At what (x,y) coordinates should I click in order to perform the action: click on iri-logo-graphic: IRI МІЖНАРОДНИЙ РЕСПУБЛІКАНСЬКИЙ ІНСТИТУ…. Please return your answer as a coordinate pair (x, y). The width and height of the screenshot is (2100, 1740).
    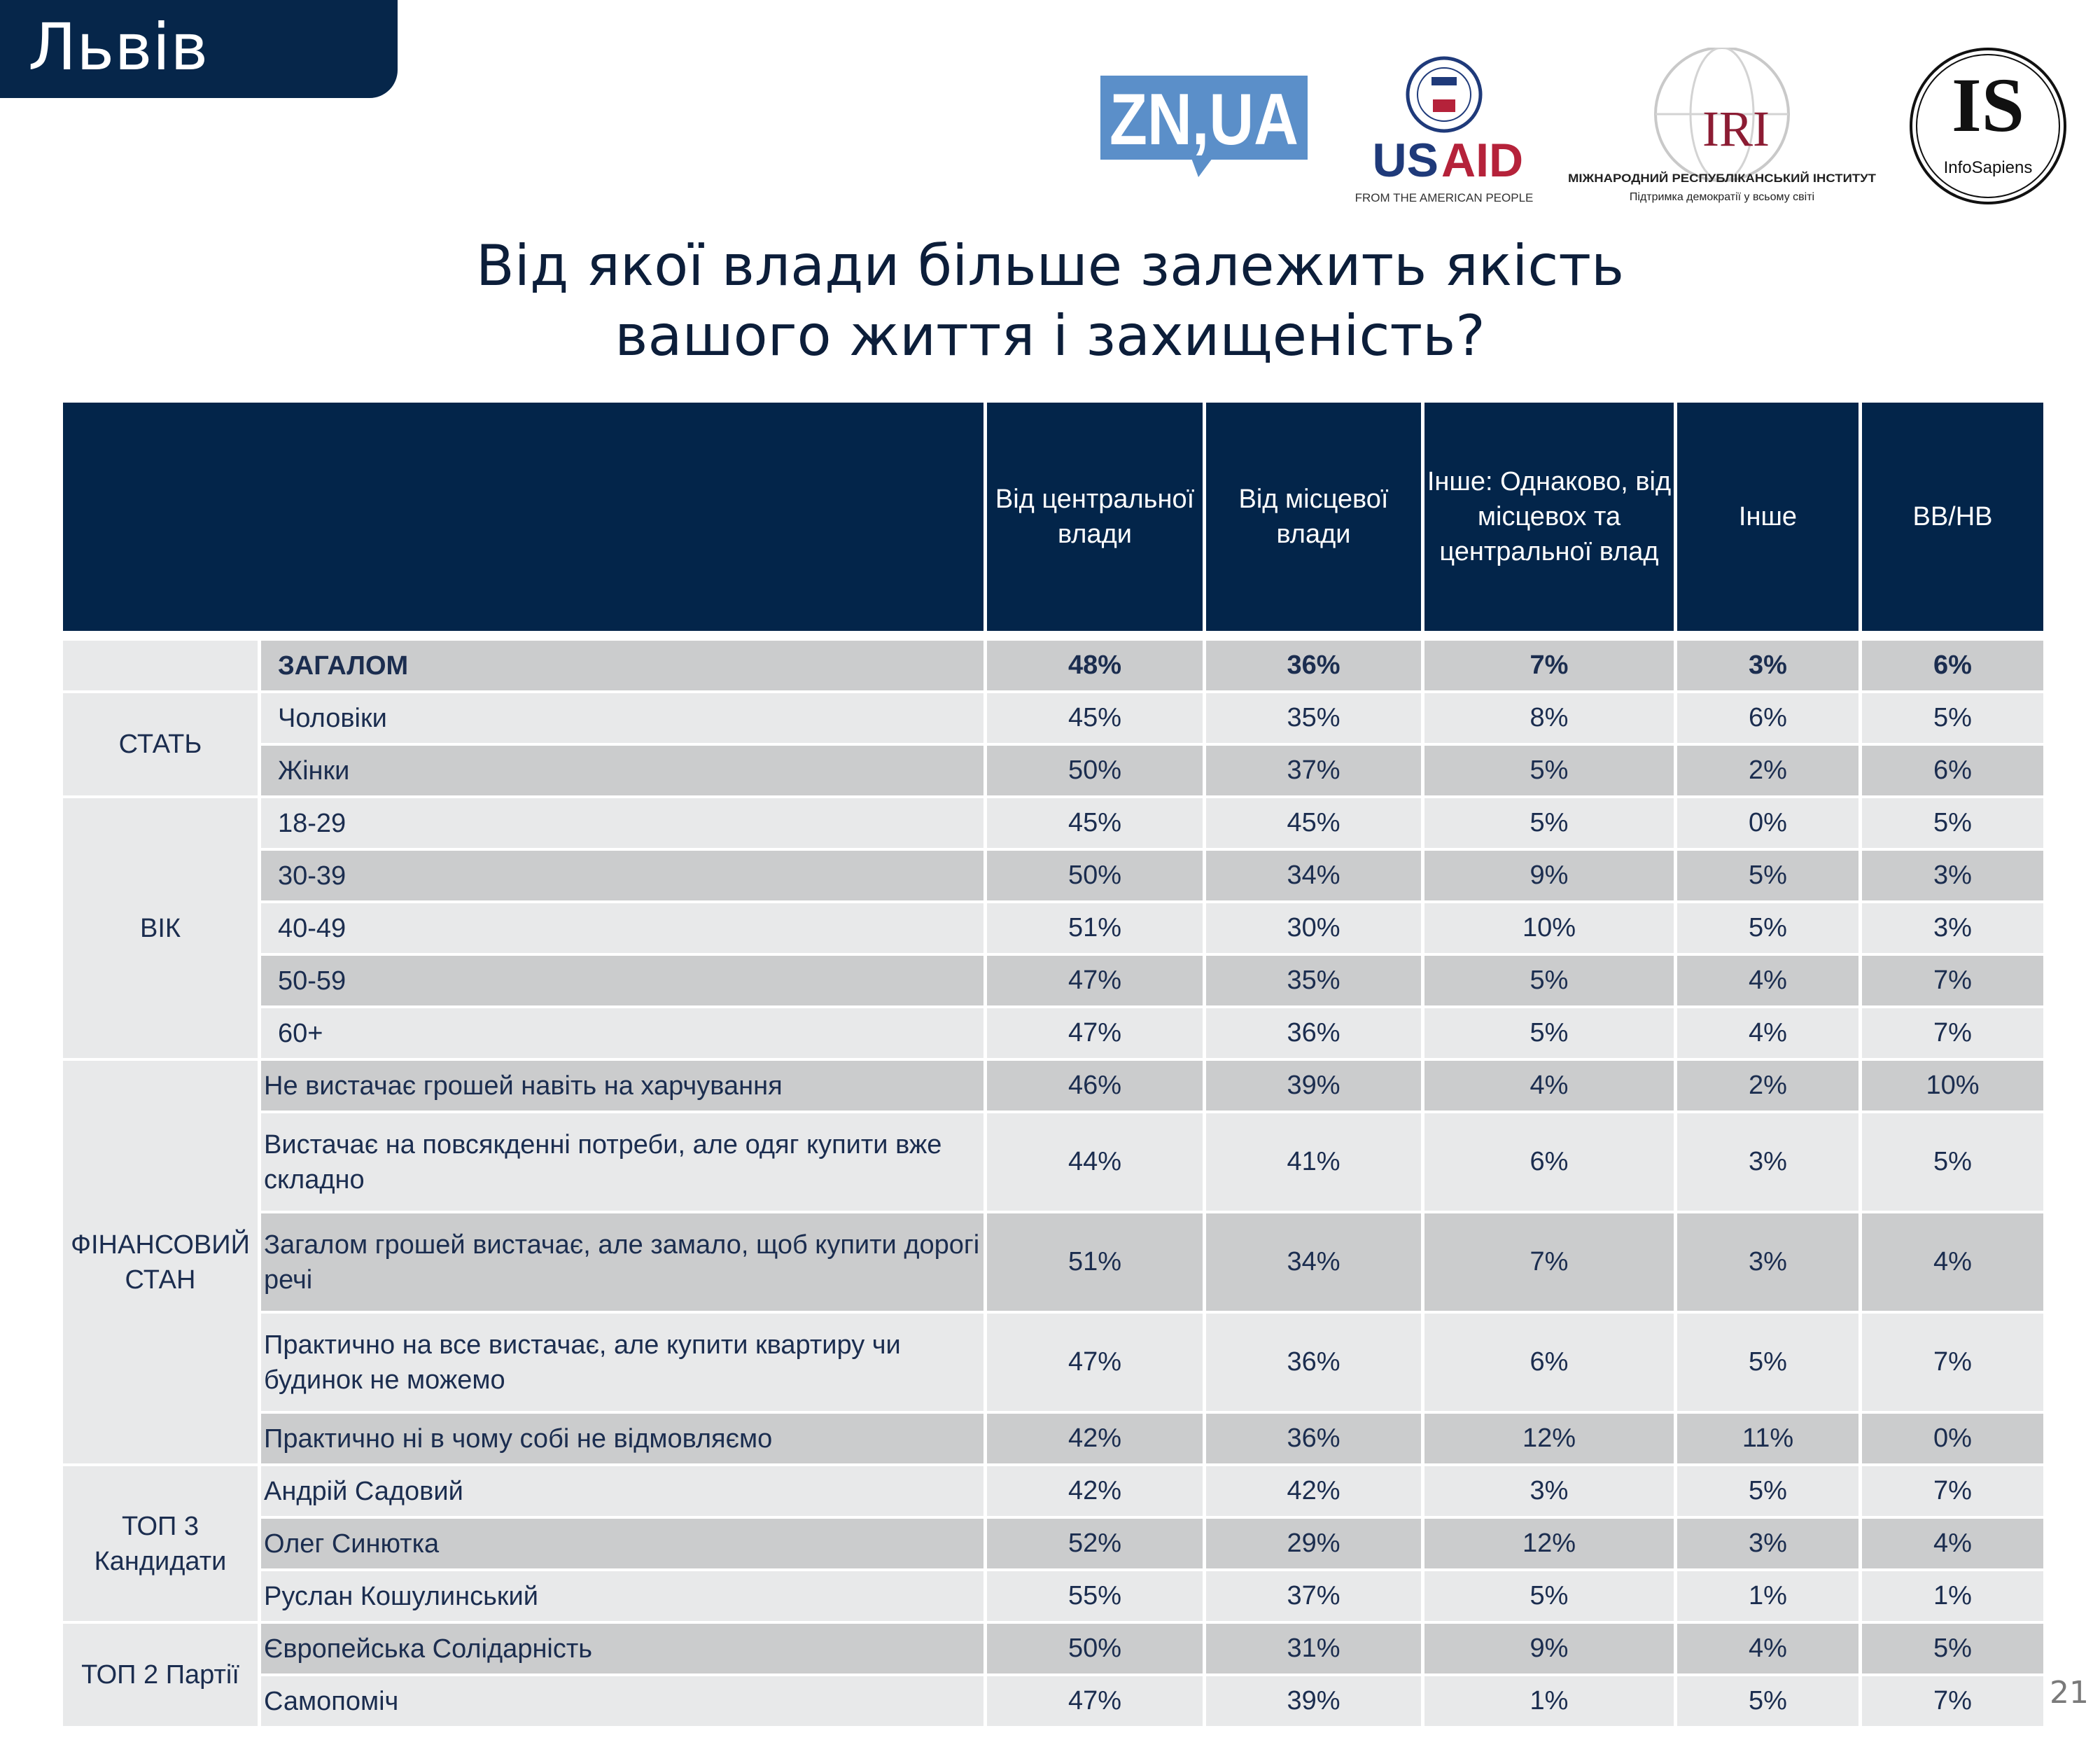
    Looking at the image, I should click on (1722, 124).